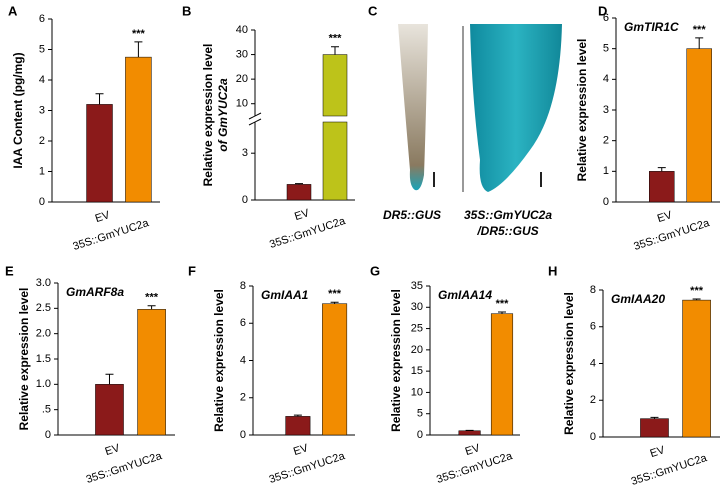 This screenshot has width=728, height=504. I want to click on panel-letter: A, so click(13, 10).